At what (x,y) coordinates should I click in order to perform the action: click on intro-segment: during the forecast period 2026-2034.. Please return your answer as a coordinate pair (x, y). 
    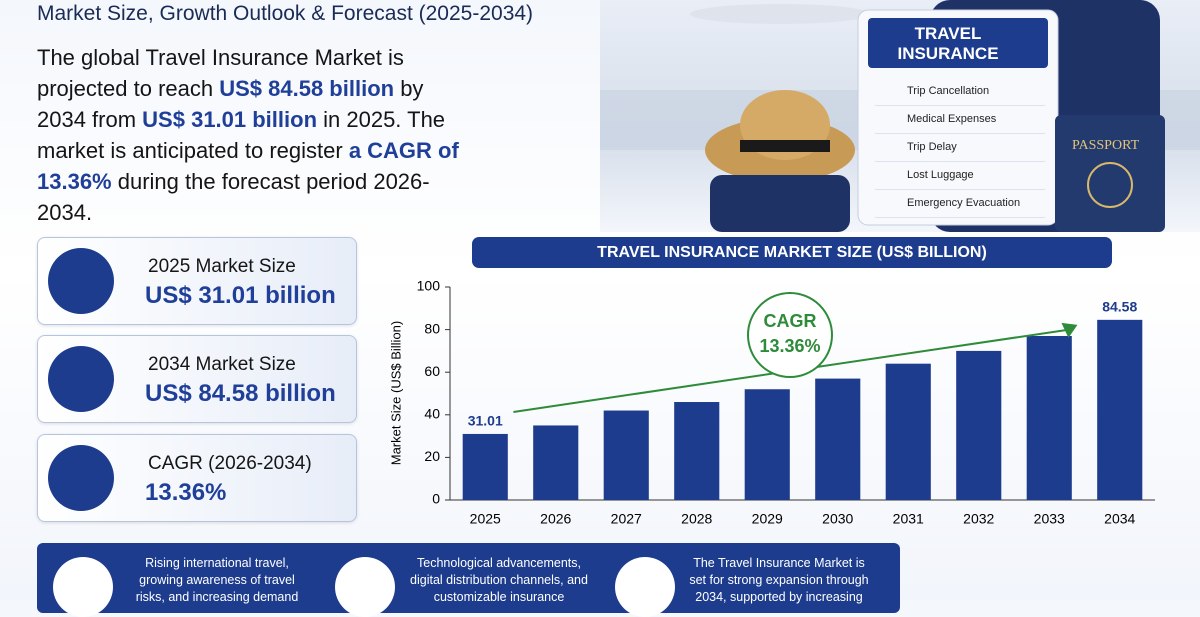
    Looking at the image, I should click on (233, 197).